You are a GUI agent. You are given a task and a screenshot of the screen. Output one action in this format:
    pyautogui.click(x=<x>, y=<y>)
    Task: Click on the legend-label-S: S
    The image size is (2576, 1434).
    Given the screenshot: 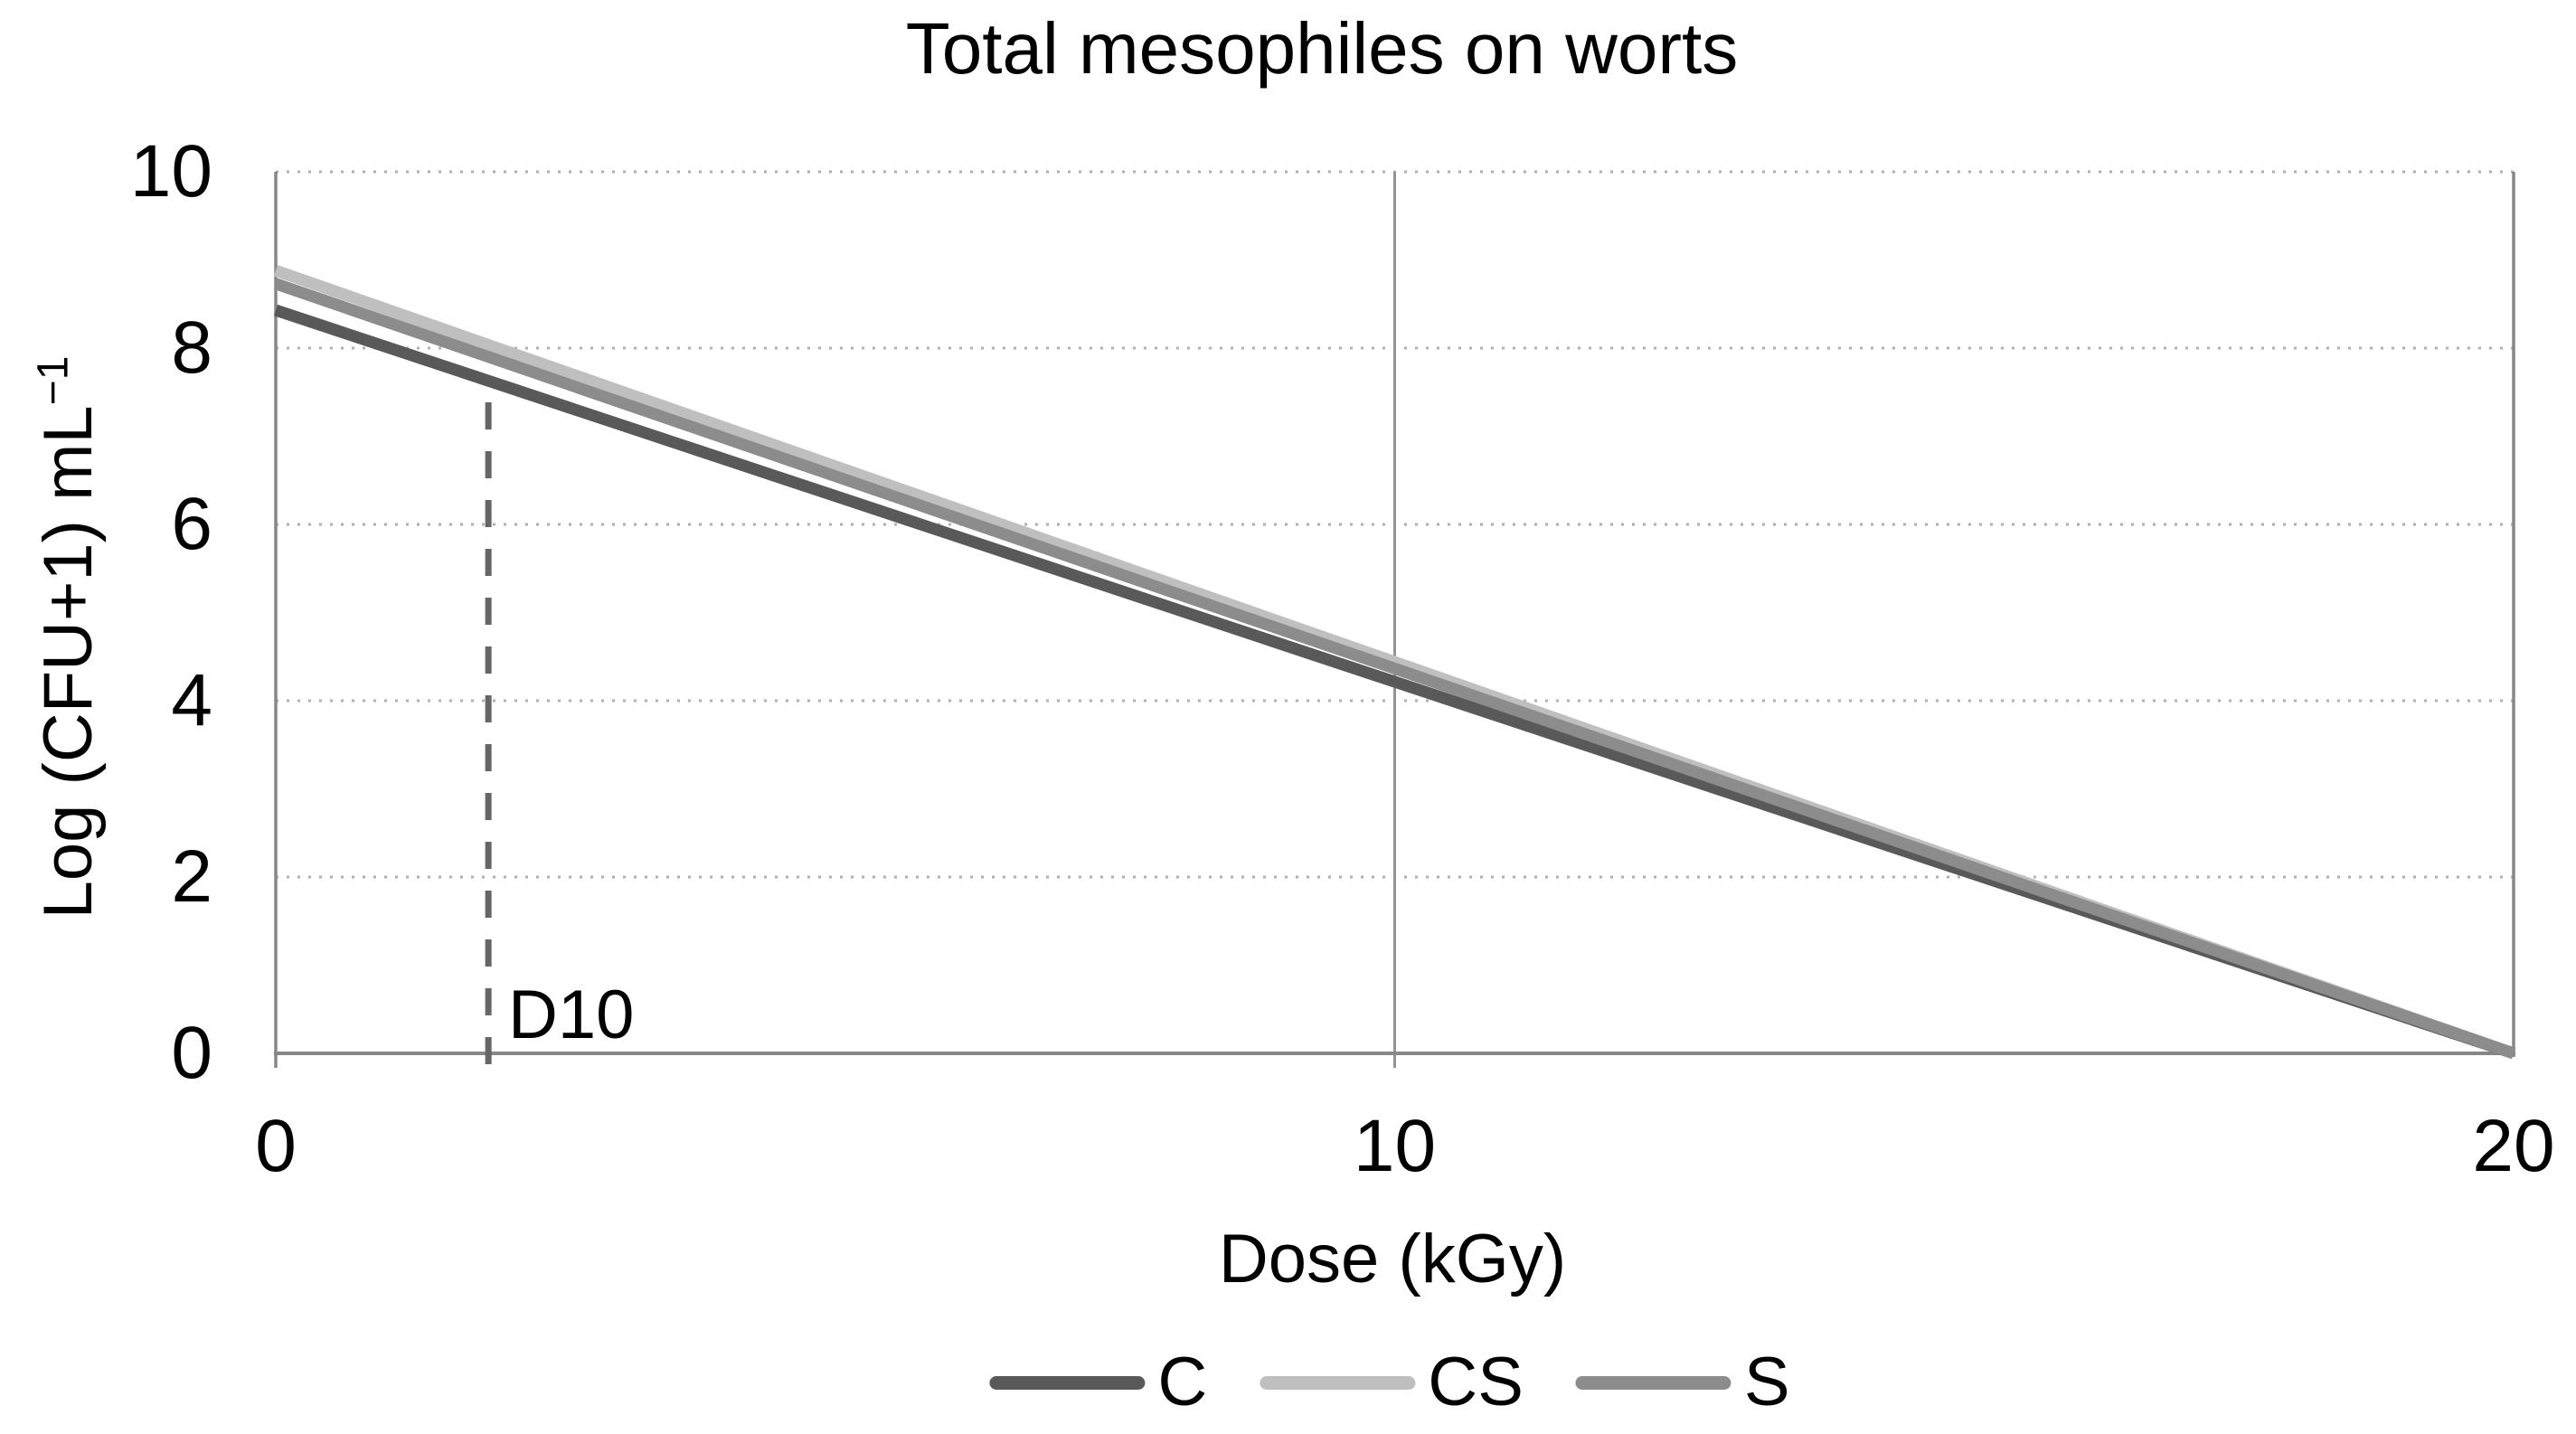 What is the action you would take?
    pyautogui.click(x=1767, y=1382)
    